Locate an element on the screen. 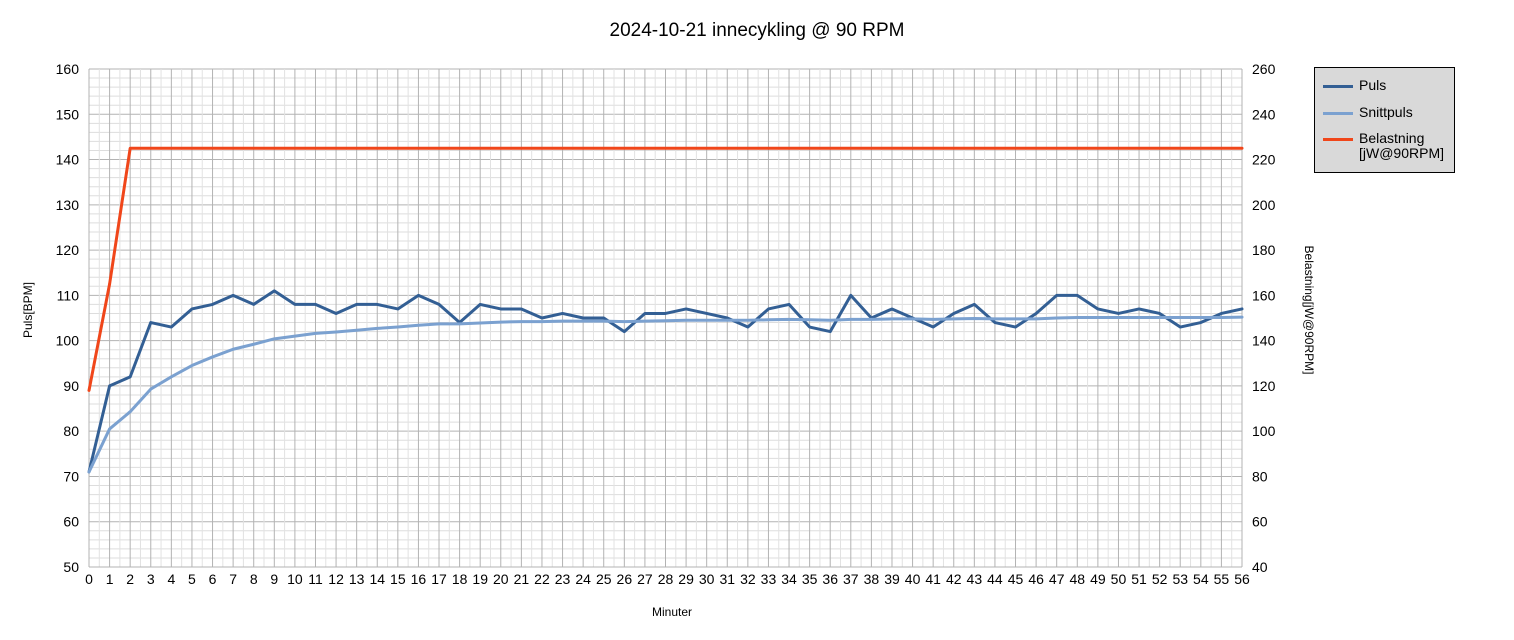 The height and width of the screenshot is (640, 1514). x-tick-label: 6 is located at coordinates (213, 579).